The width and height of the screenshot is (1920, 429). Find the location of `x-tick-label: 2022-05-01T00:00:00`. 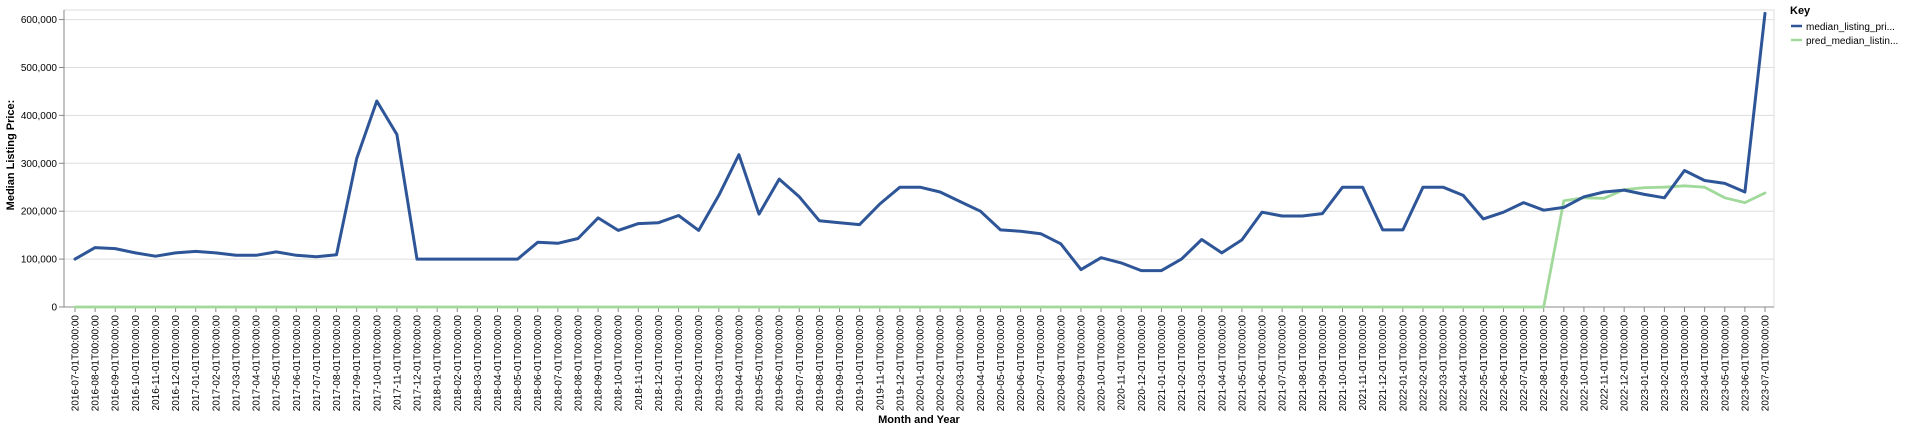

x-tick-label: 2022-05-01T00:00:00 is located at coordinates (1484, 363).